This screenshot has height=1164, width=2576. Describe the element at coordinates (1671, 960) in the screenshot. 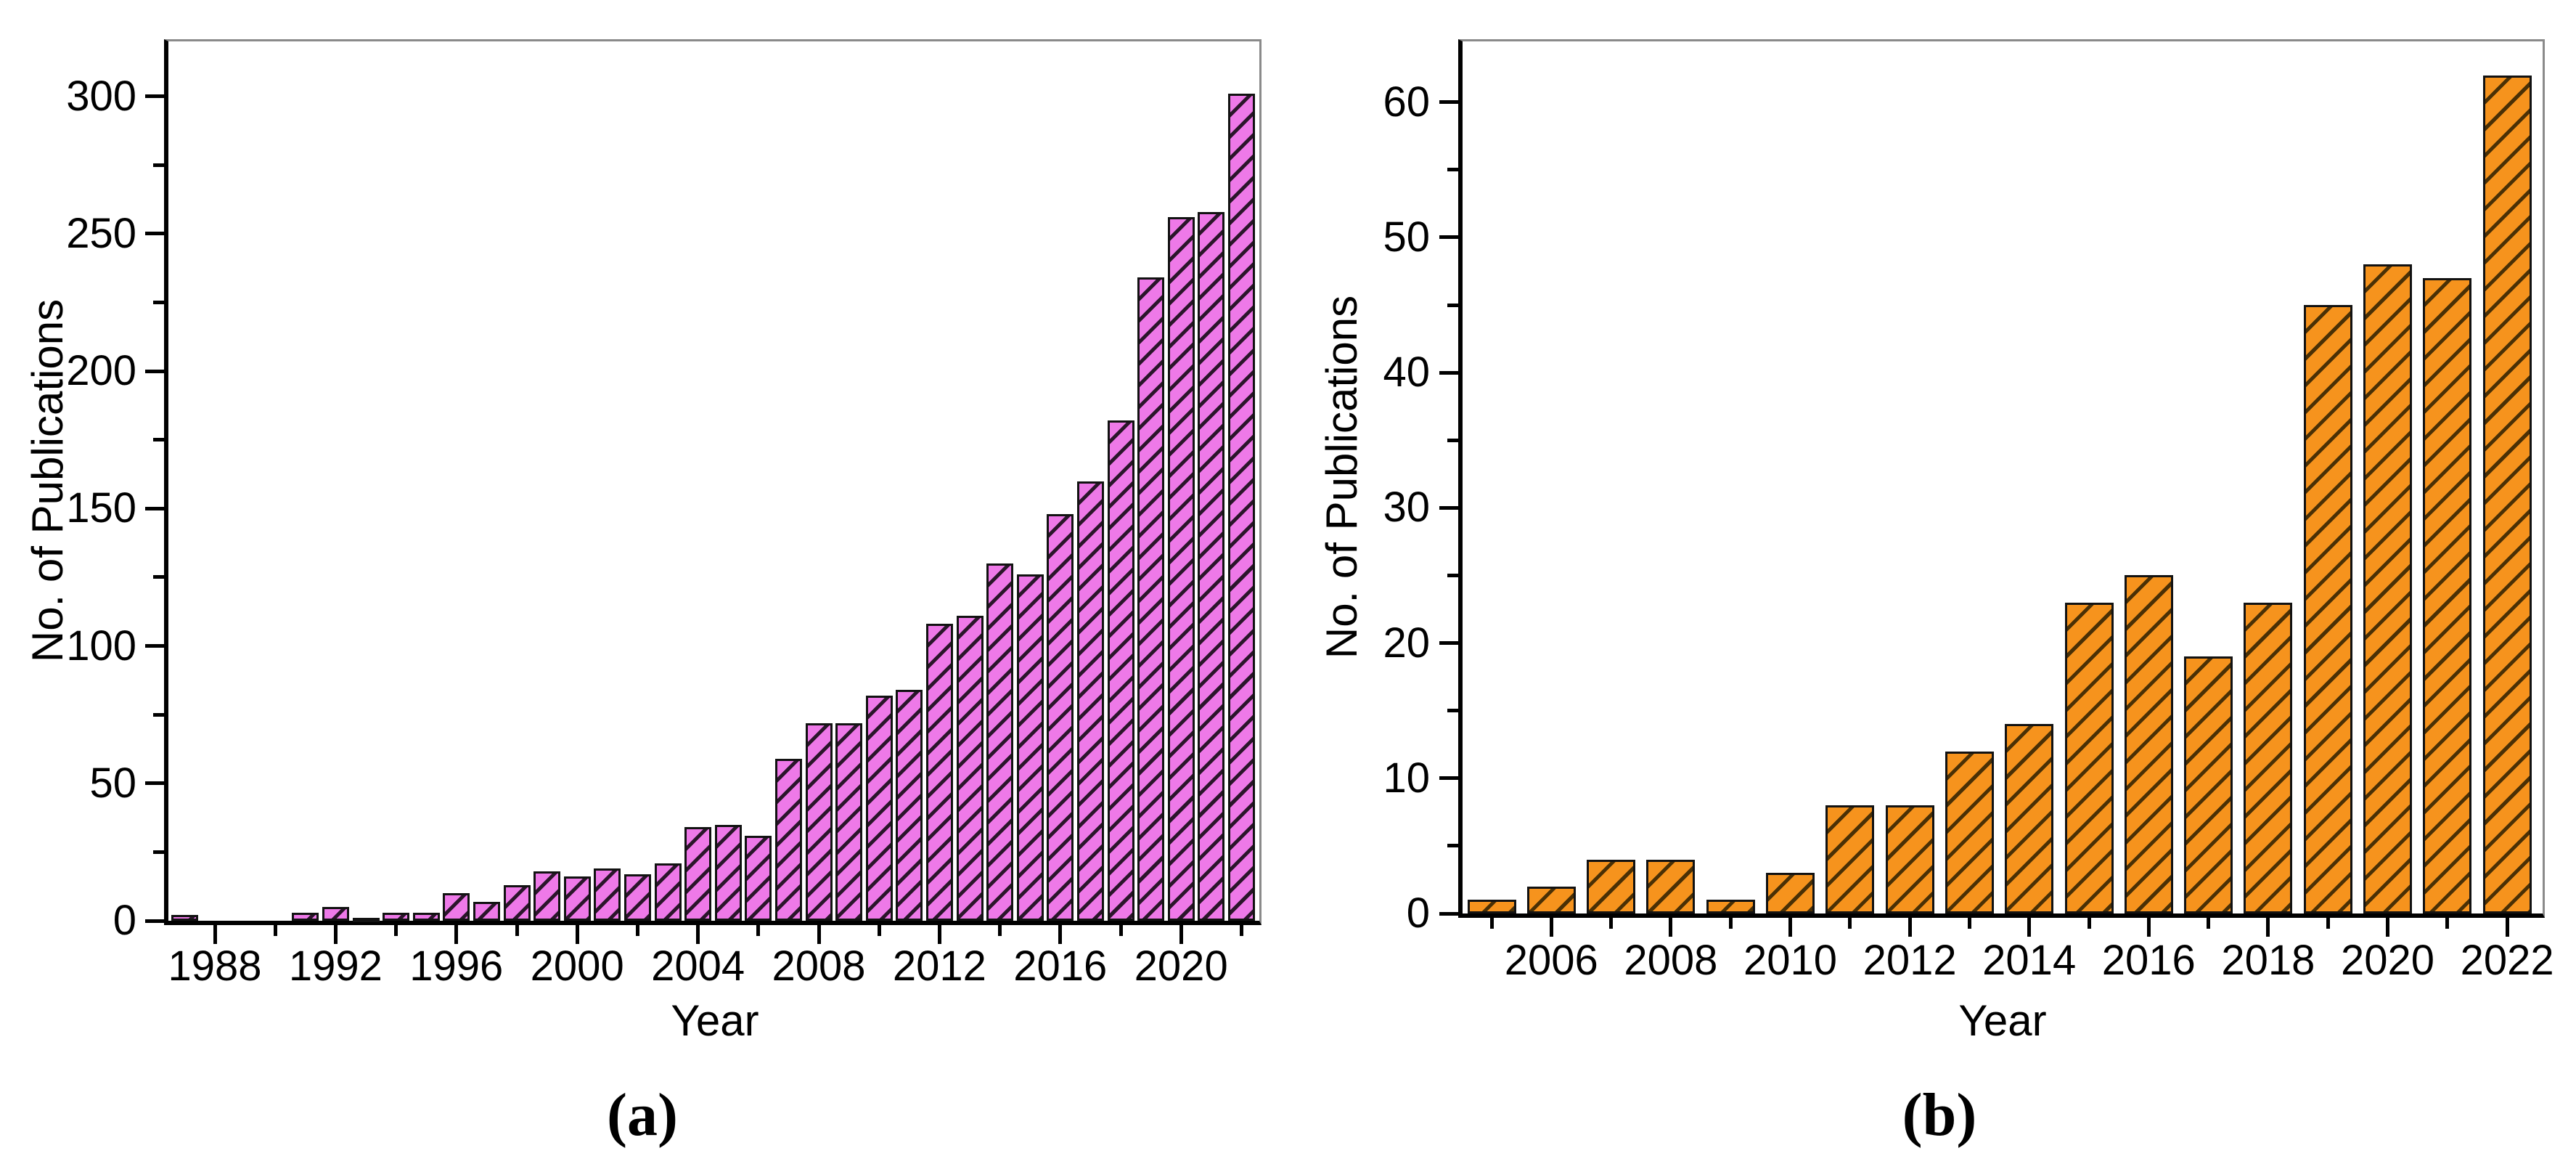

I see `x-tick-label-2008: 2008` at that location.